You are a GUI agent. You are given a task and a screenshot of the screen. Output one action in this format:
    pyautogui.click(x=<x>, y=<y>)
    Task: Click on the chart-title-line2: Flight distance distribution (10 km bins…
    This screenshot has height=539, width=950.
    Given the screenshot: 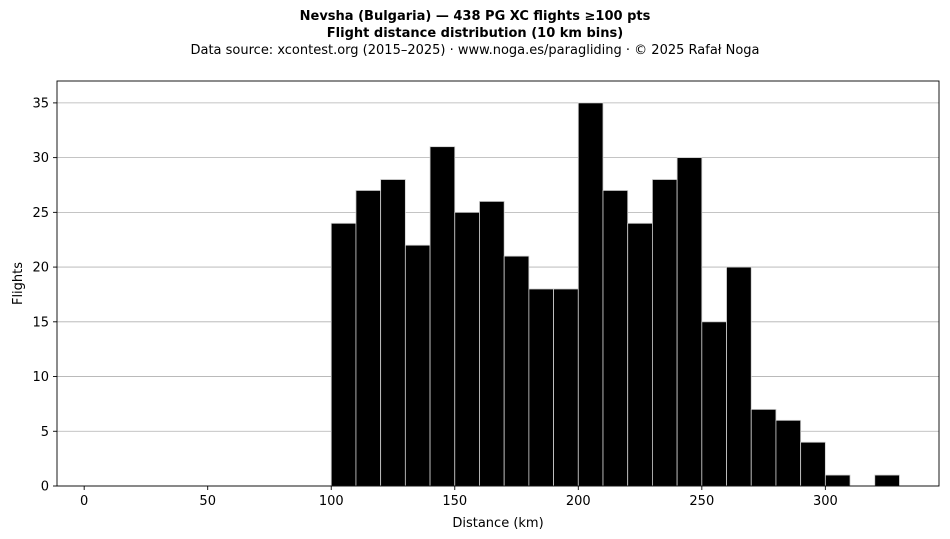 What is the action you would take?
    pyautogui.click(x=475, y=33)
    